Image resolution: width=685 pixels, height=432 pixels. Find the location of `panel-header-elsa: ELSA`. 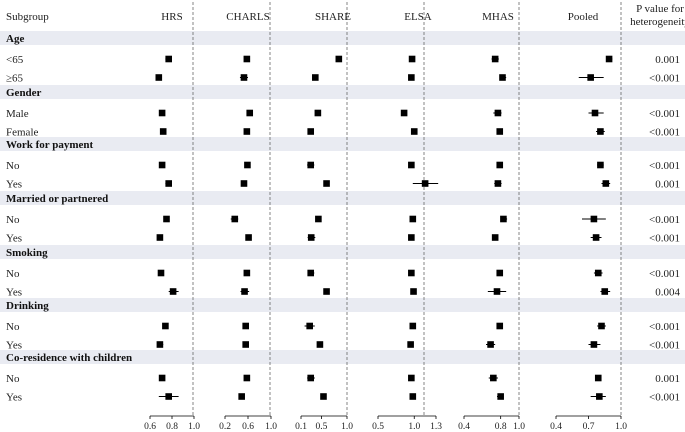

panel-header-elsa: ELSA is located at coordinates (418, 17).